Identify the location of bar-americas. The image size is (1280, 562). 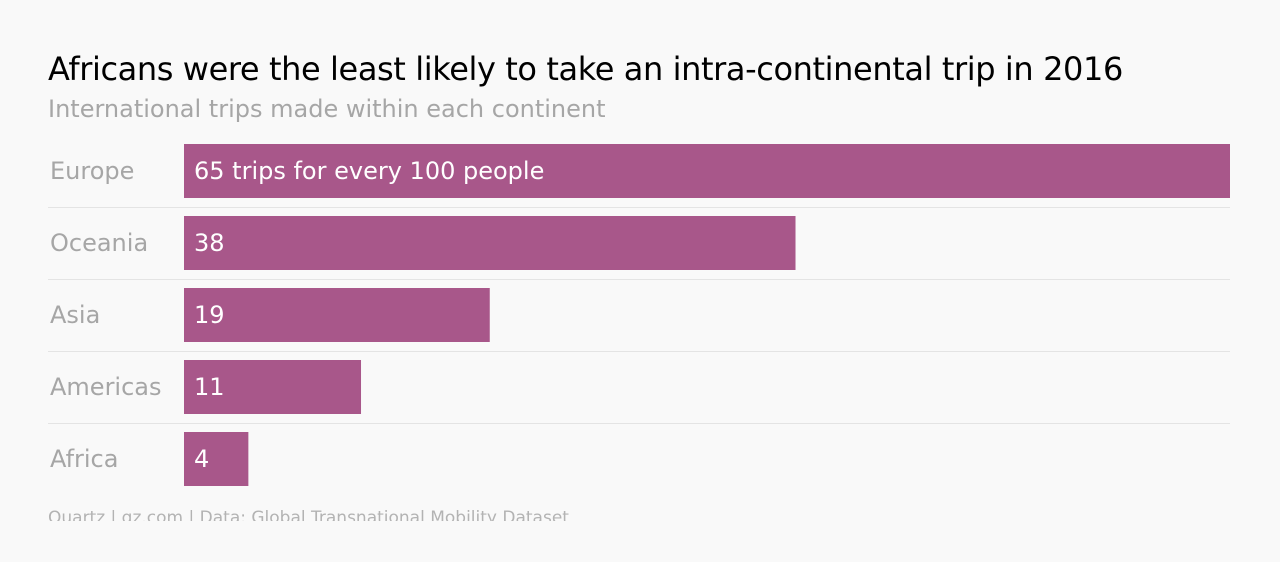
(273, 387).